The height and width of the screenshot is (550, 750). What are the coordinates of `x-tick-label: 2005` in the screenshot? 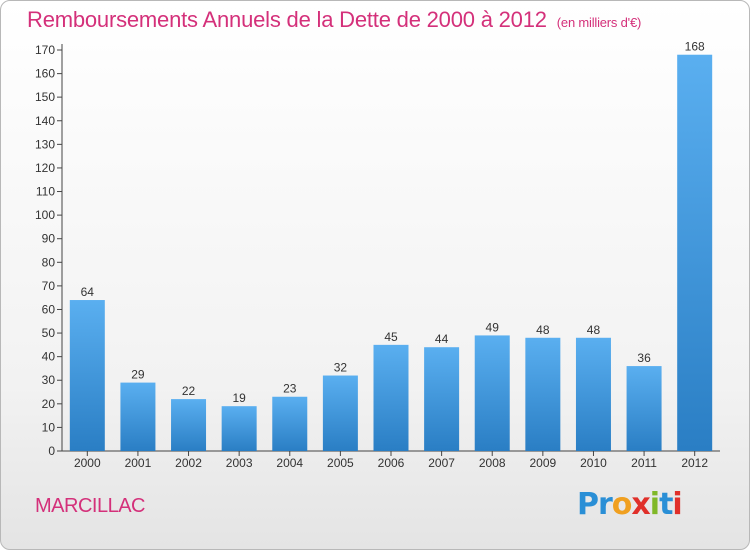 It's located at (340, 463).